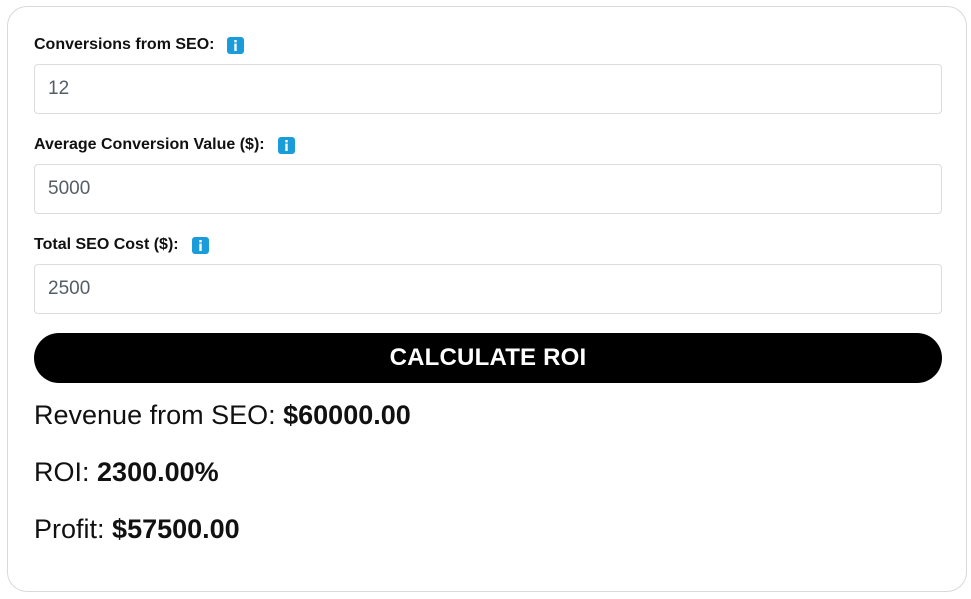  Describe the element at coordinates (488, 89) in the screenshot. I see `conversions-input` at that location.